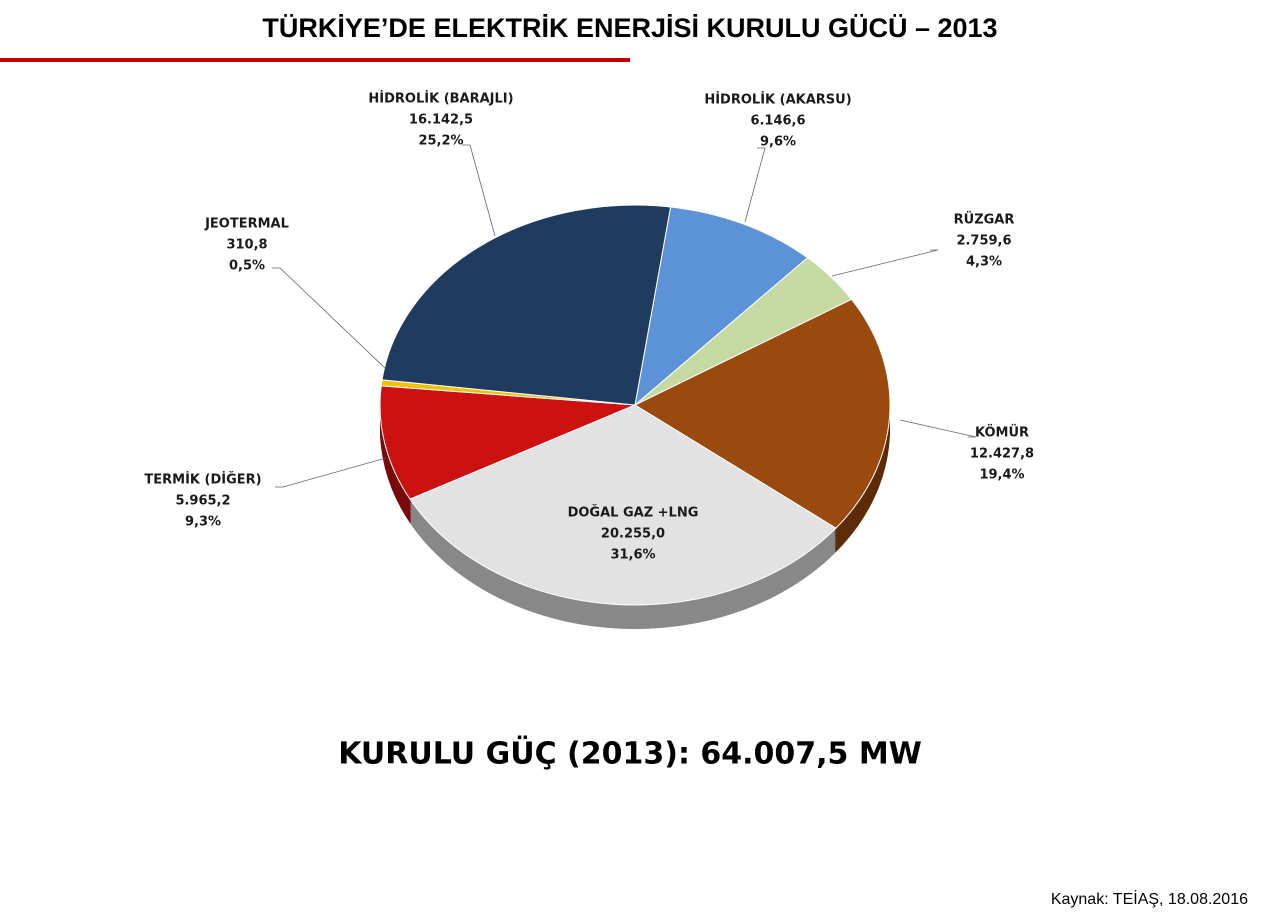 The image size is (1261, 923). Describe the element at coordinates (440, 141) in the screenshot. I see `percent-label: 25,2%` at that location.